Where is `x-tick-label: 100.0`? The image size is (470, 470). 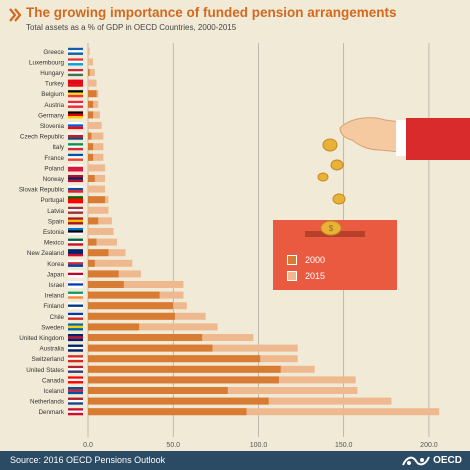 x-tick-label: 100.0 is located at coordinates (259, 445).